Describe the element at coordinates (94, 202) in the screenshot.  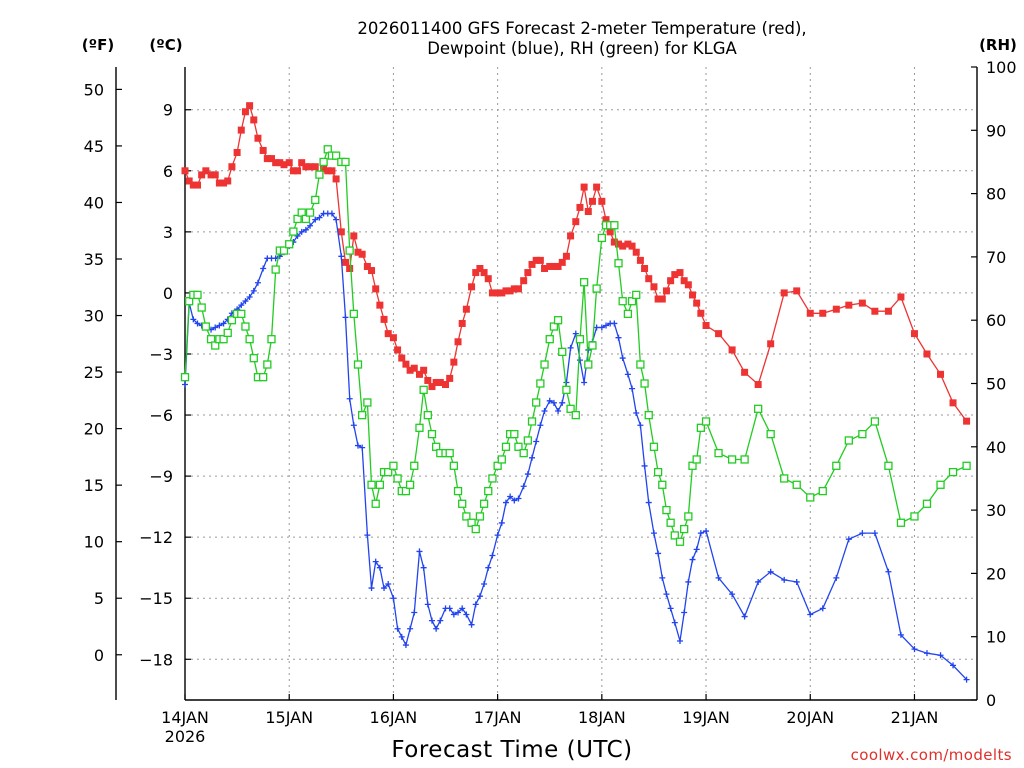
I see `fahrenheit-tick-label: 40` at that location.